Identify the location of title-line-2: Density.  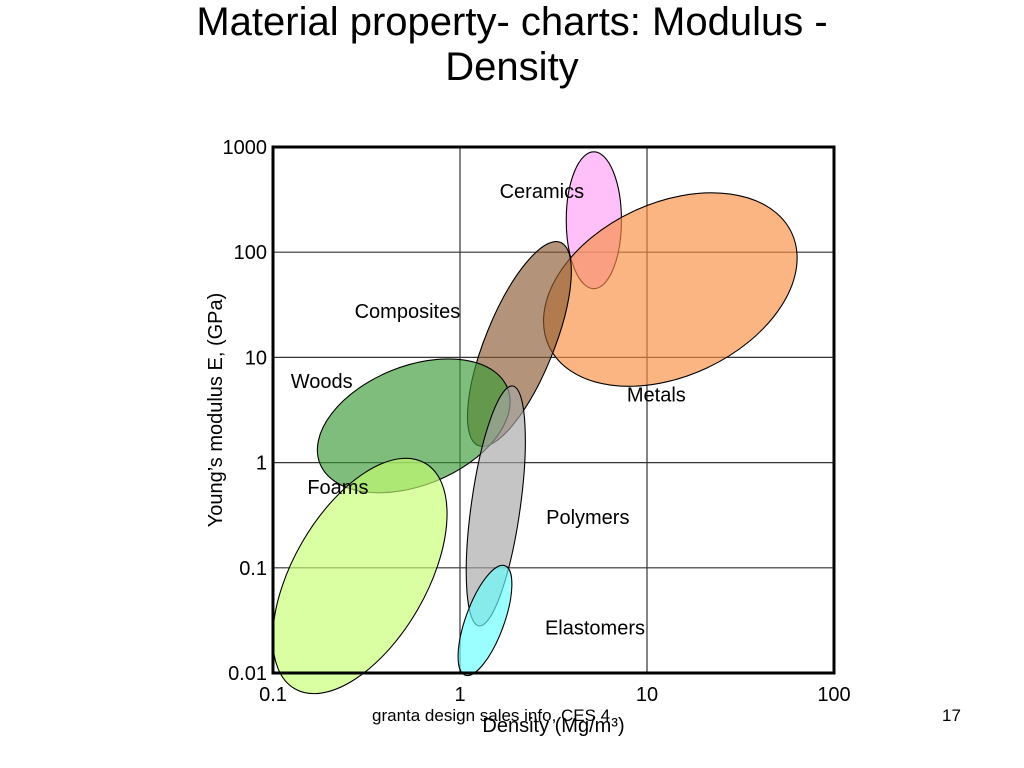
(512, 67).